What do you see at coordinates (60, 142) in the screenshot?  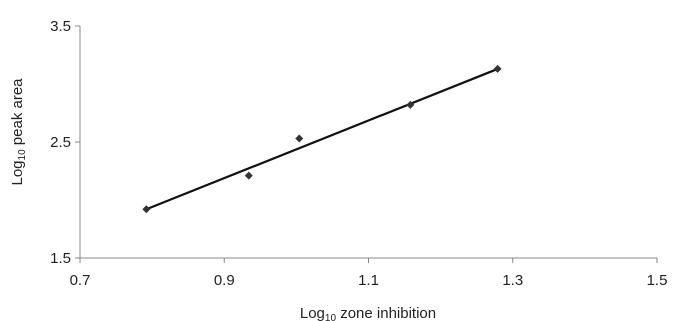 I see `y-tick-label: 2.5` at bounding box center [60, 142].